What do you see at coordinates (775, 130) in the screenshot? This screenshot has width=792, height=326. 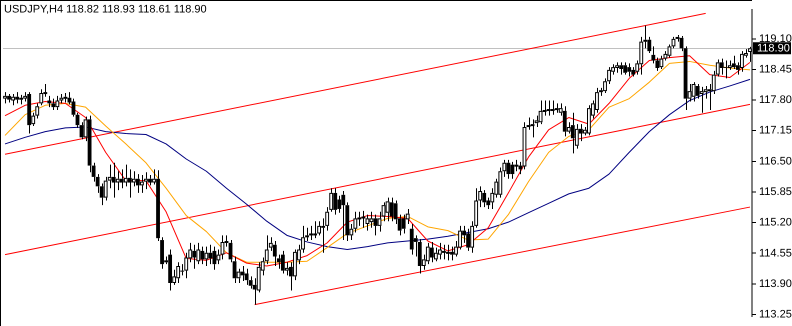 I see `y-tick-label: 117.15` at bounding box center [775, 130].